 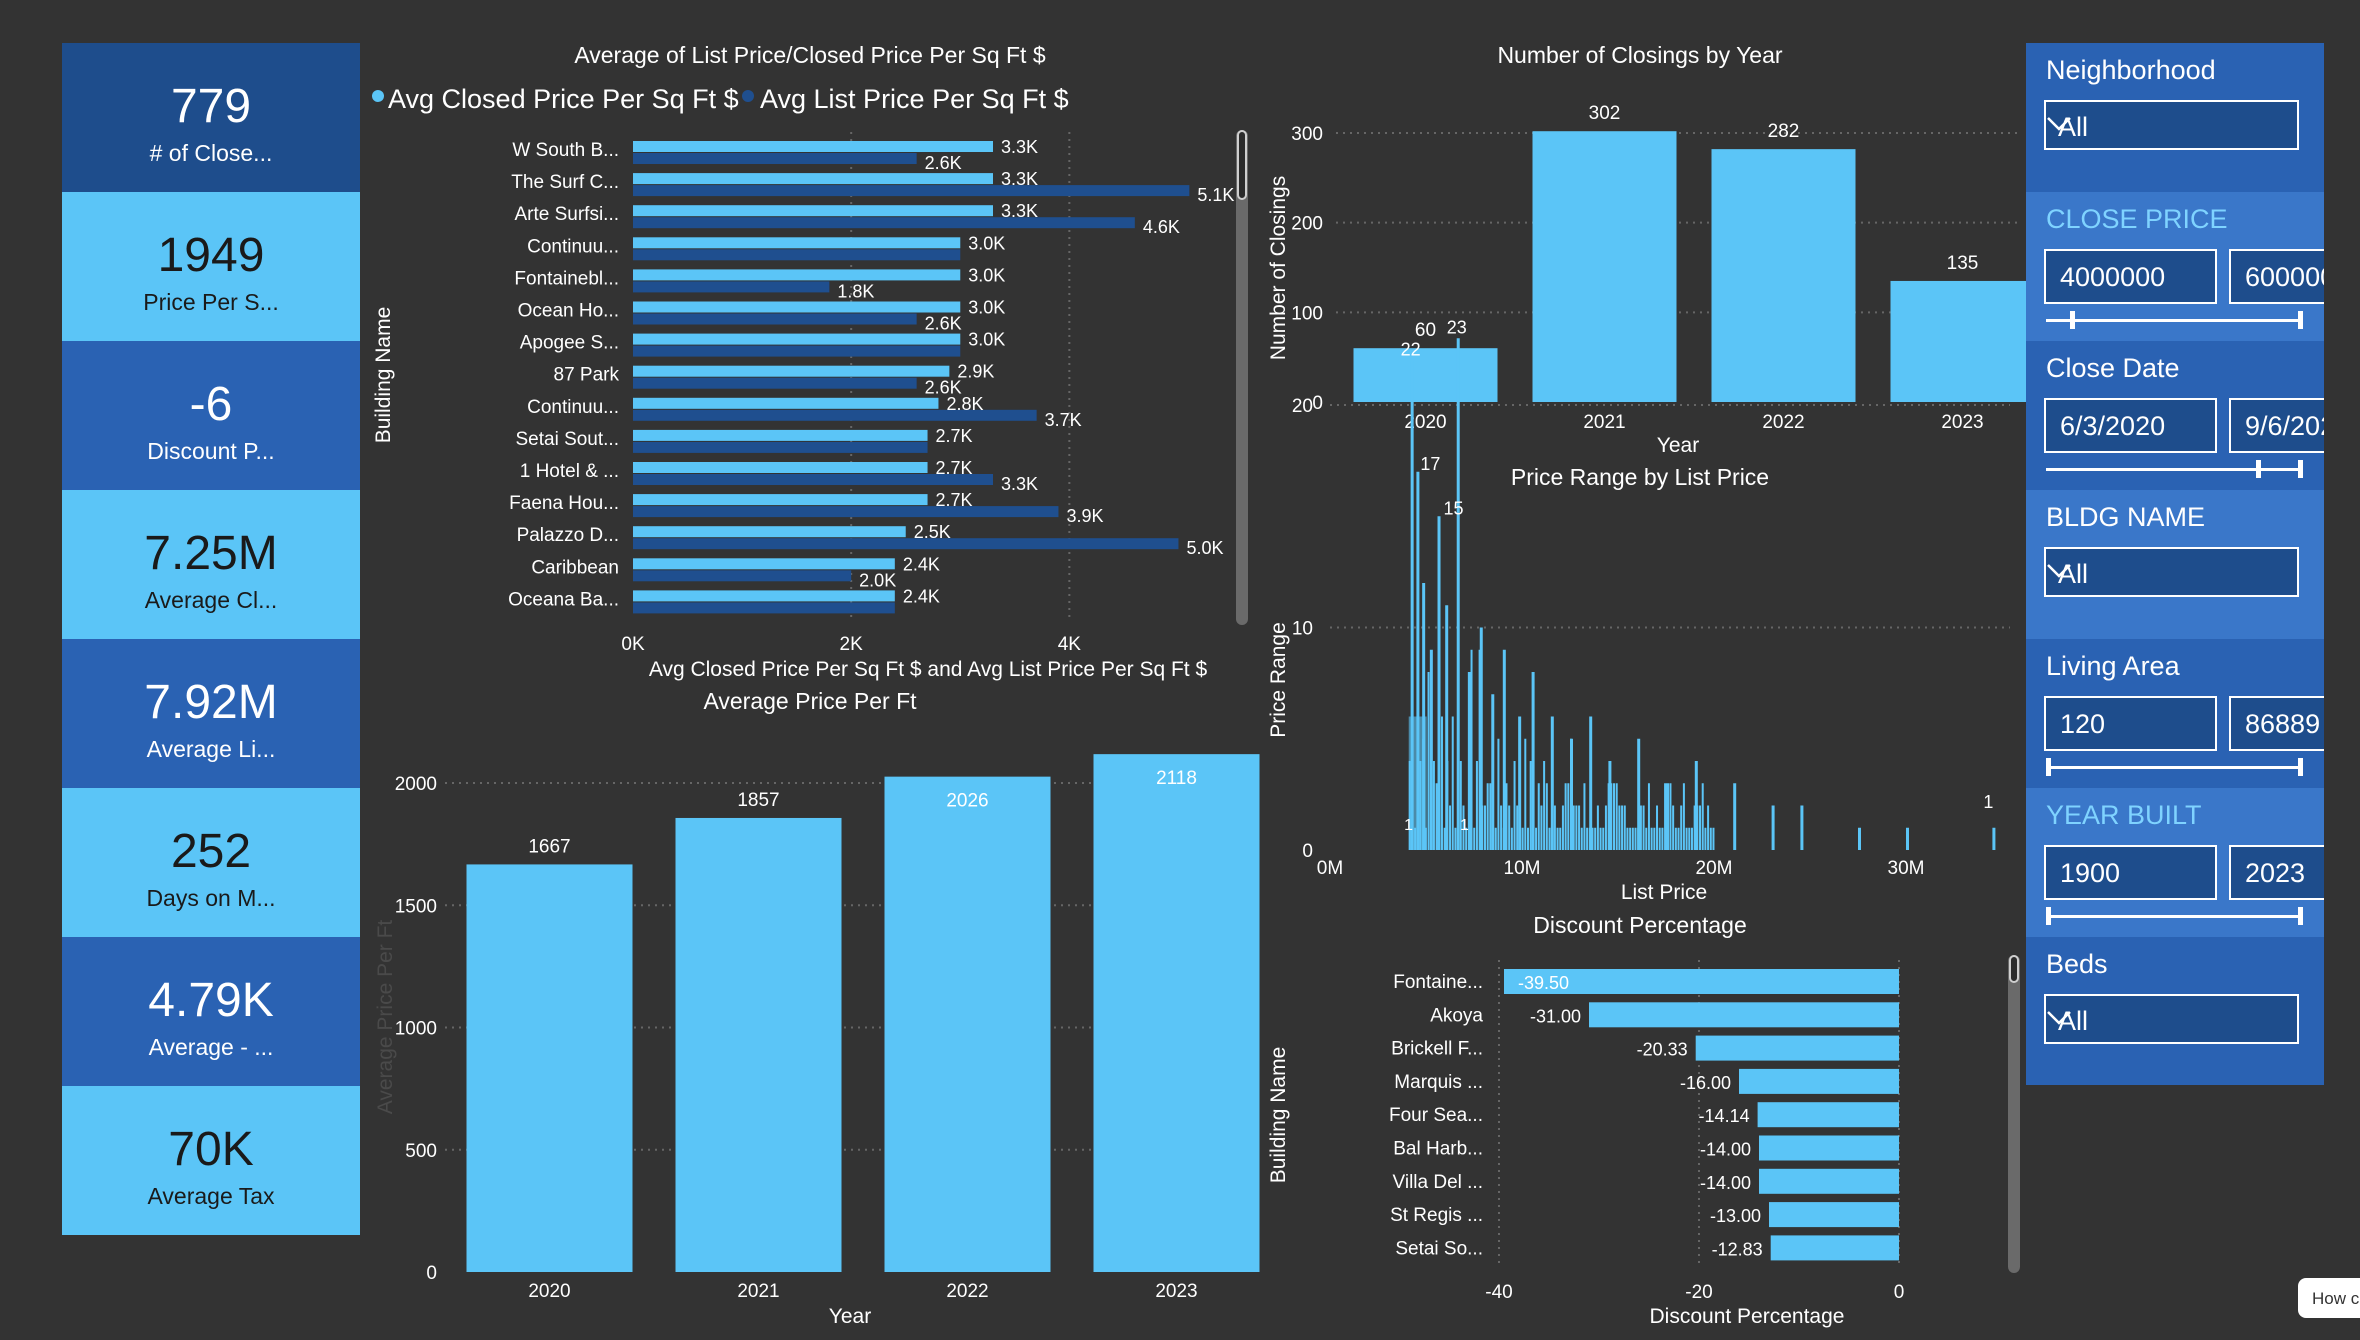 I want to click on living-area-max-input: 86889, so click(x=2276, y=723).